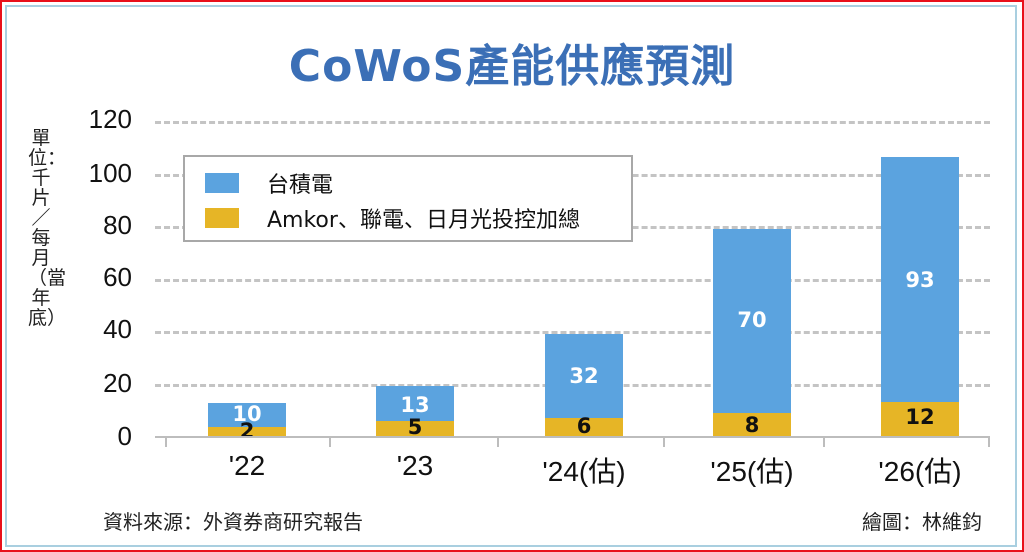  I want to click on value-label-others: 5, so click(415, 427).